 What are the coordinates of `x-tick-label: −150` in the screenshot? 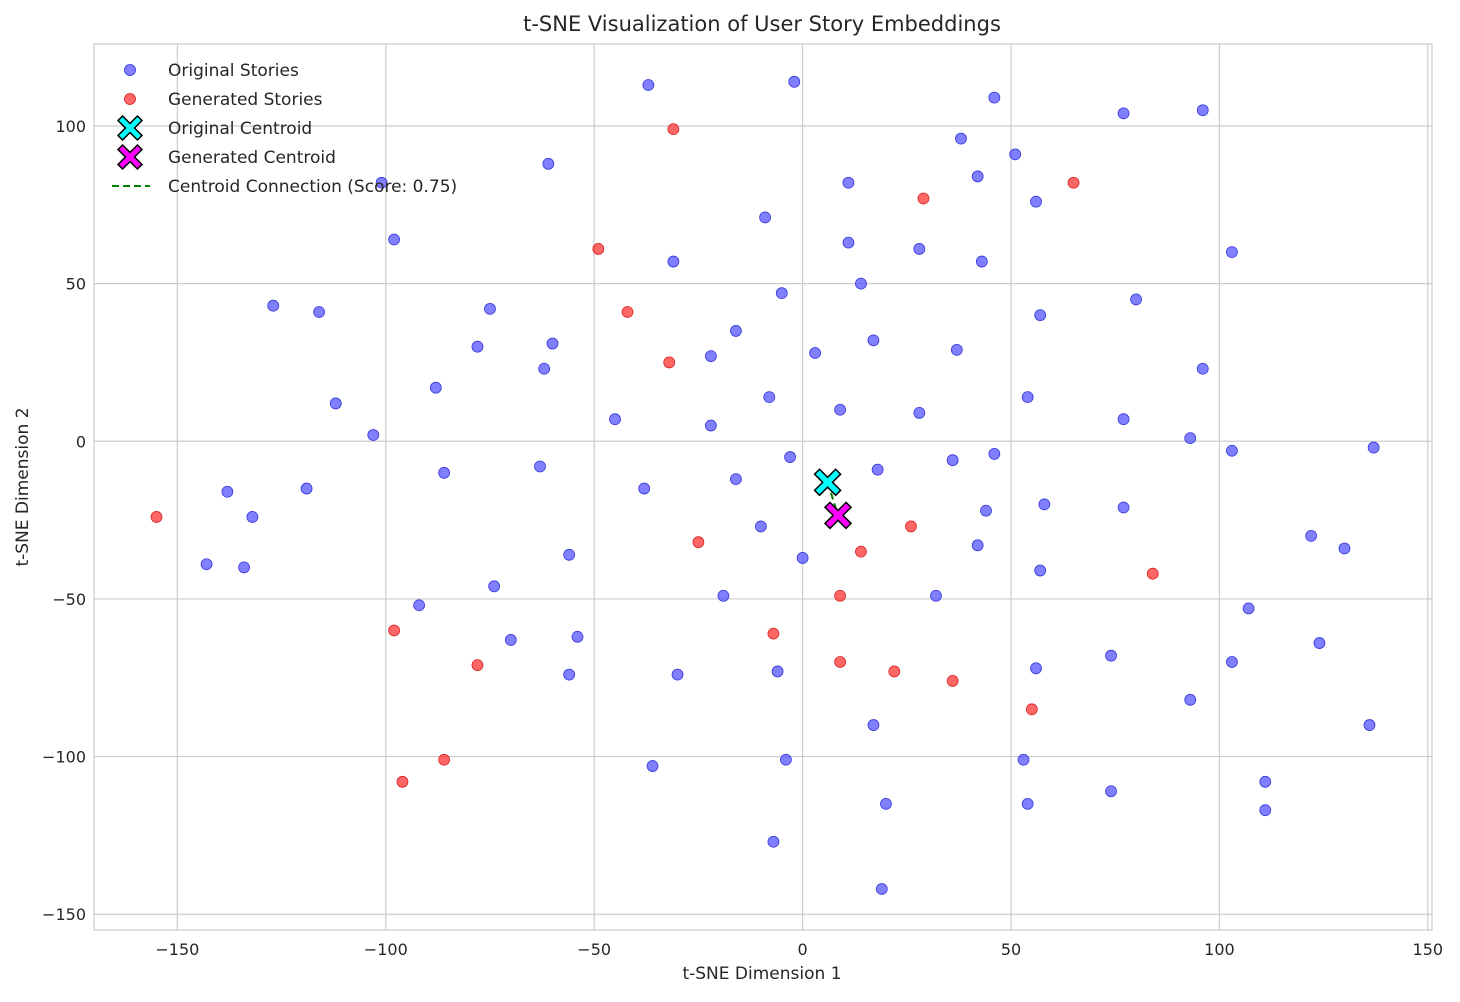 It's located at (177, 949).